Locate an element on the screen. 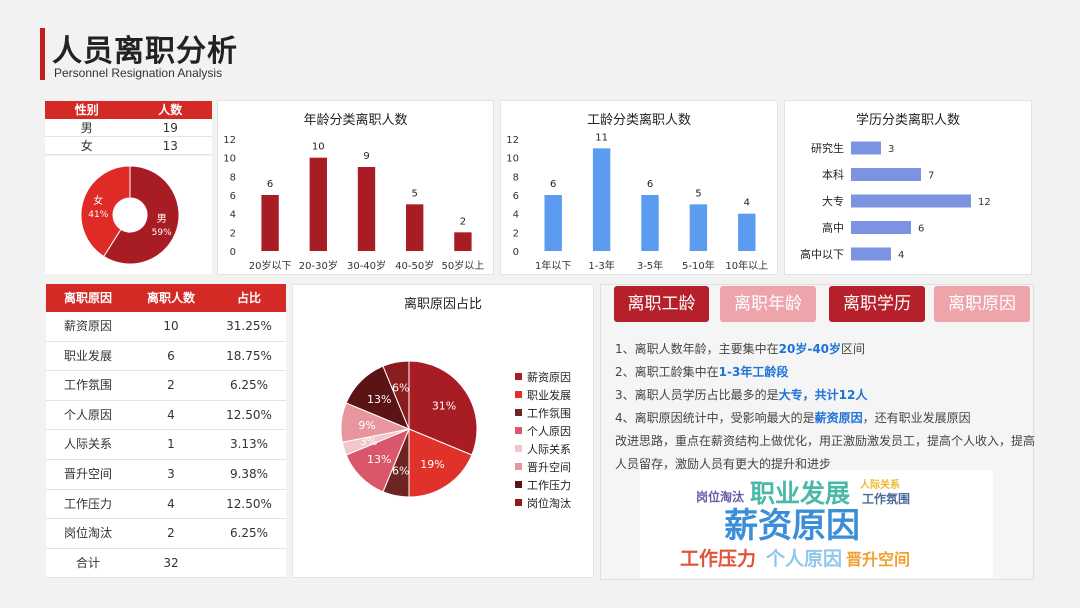 This screenshot has height=608, width=1080. legend-label: 工作氛围 is located at coordinates (549, 413).